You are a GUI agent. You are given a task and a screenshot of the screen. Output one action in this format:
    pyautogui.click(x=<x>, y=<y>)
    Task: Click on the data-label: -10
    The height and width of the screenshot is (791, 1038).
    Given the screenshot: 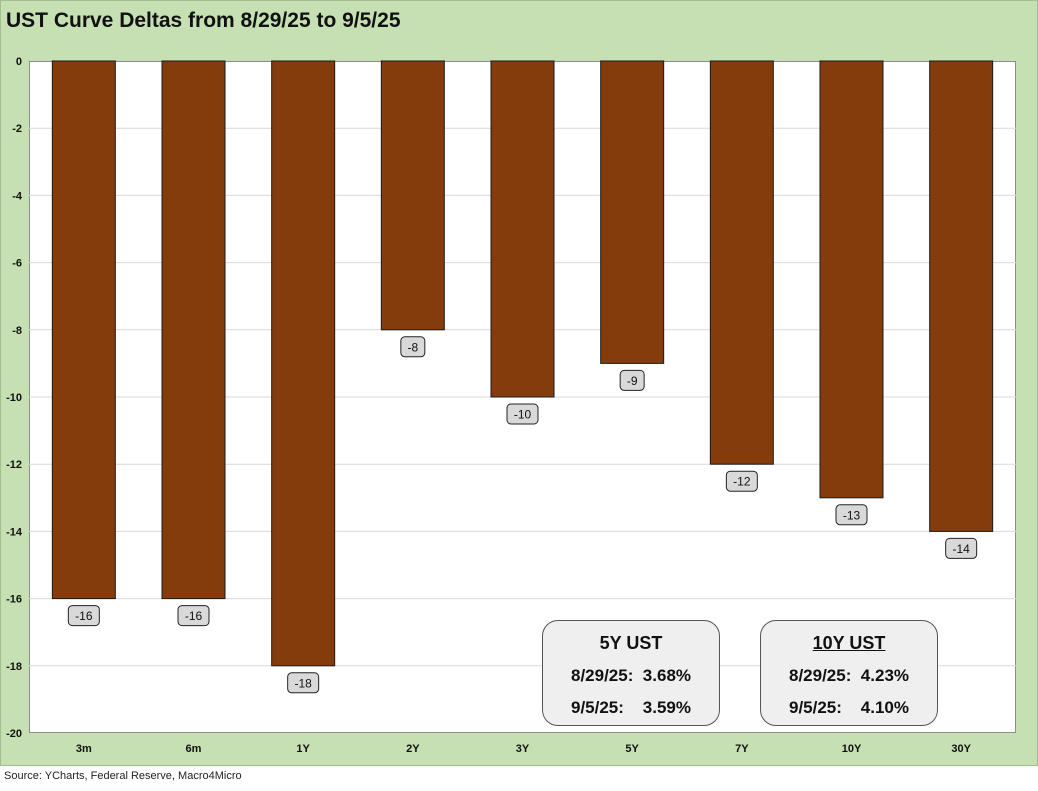 What is the action you would take?
    pyautogui.click(x=523, y=415)
    